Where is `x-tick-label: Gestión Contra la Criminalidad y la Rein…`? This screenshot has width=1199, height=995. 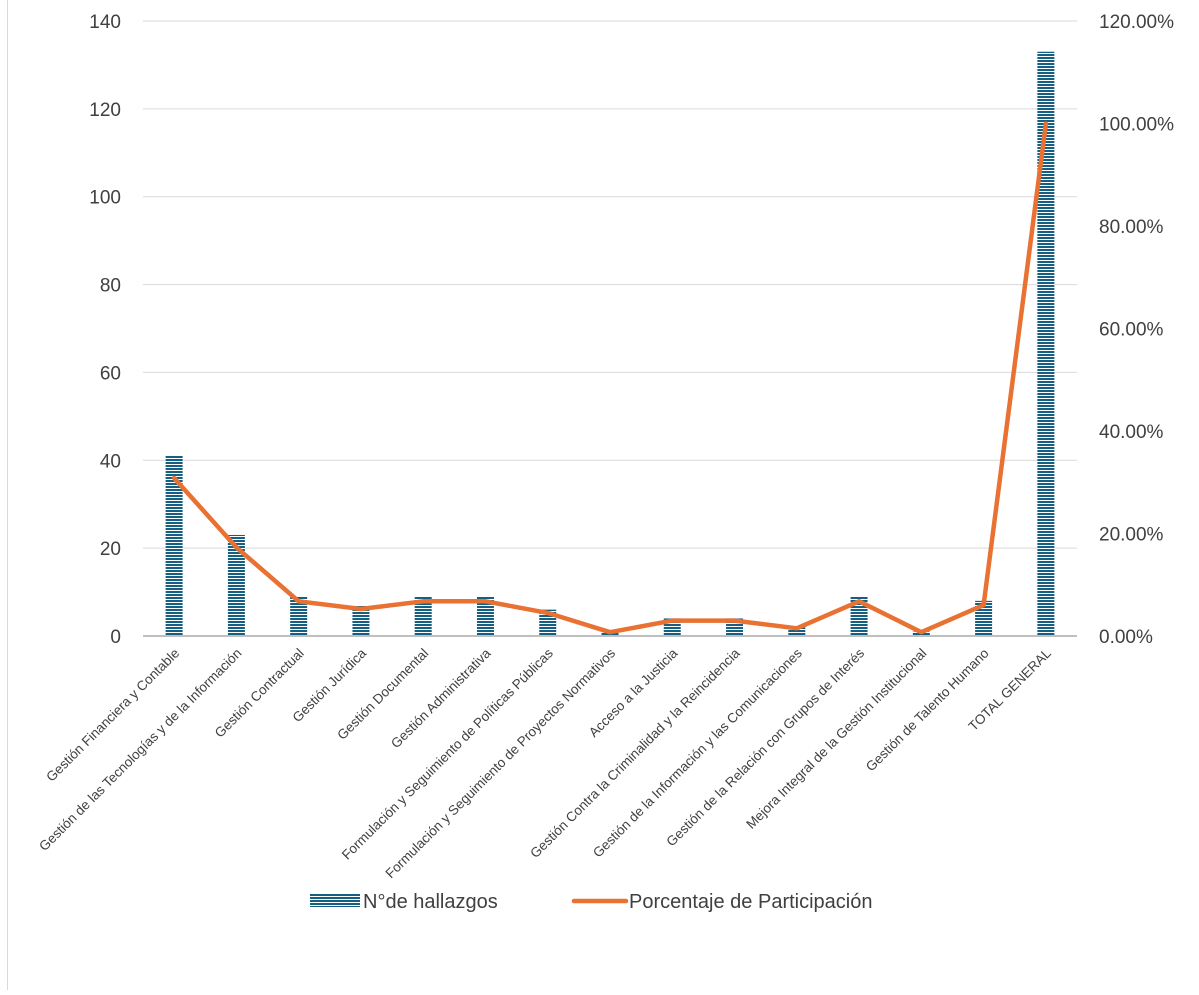 x-tick-label: Gestión Contra la Criminalidad y la Rein… is located at coordinates (635, 753).